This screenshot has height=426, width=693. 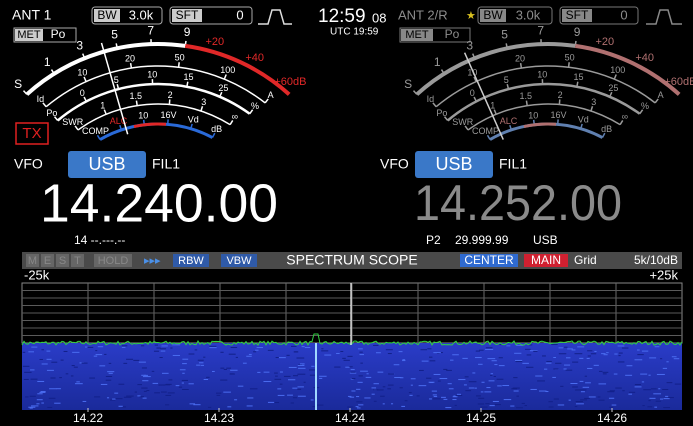 What do you see at coordinates (423, 14) in the screenshot?
I see `antenna: ANT 2/R` at bounding box center [423, 14].